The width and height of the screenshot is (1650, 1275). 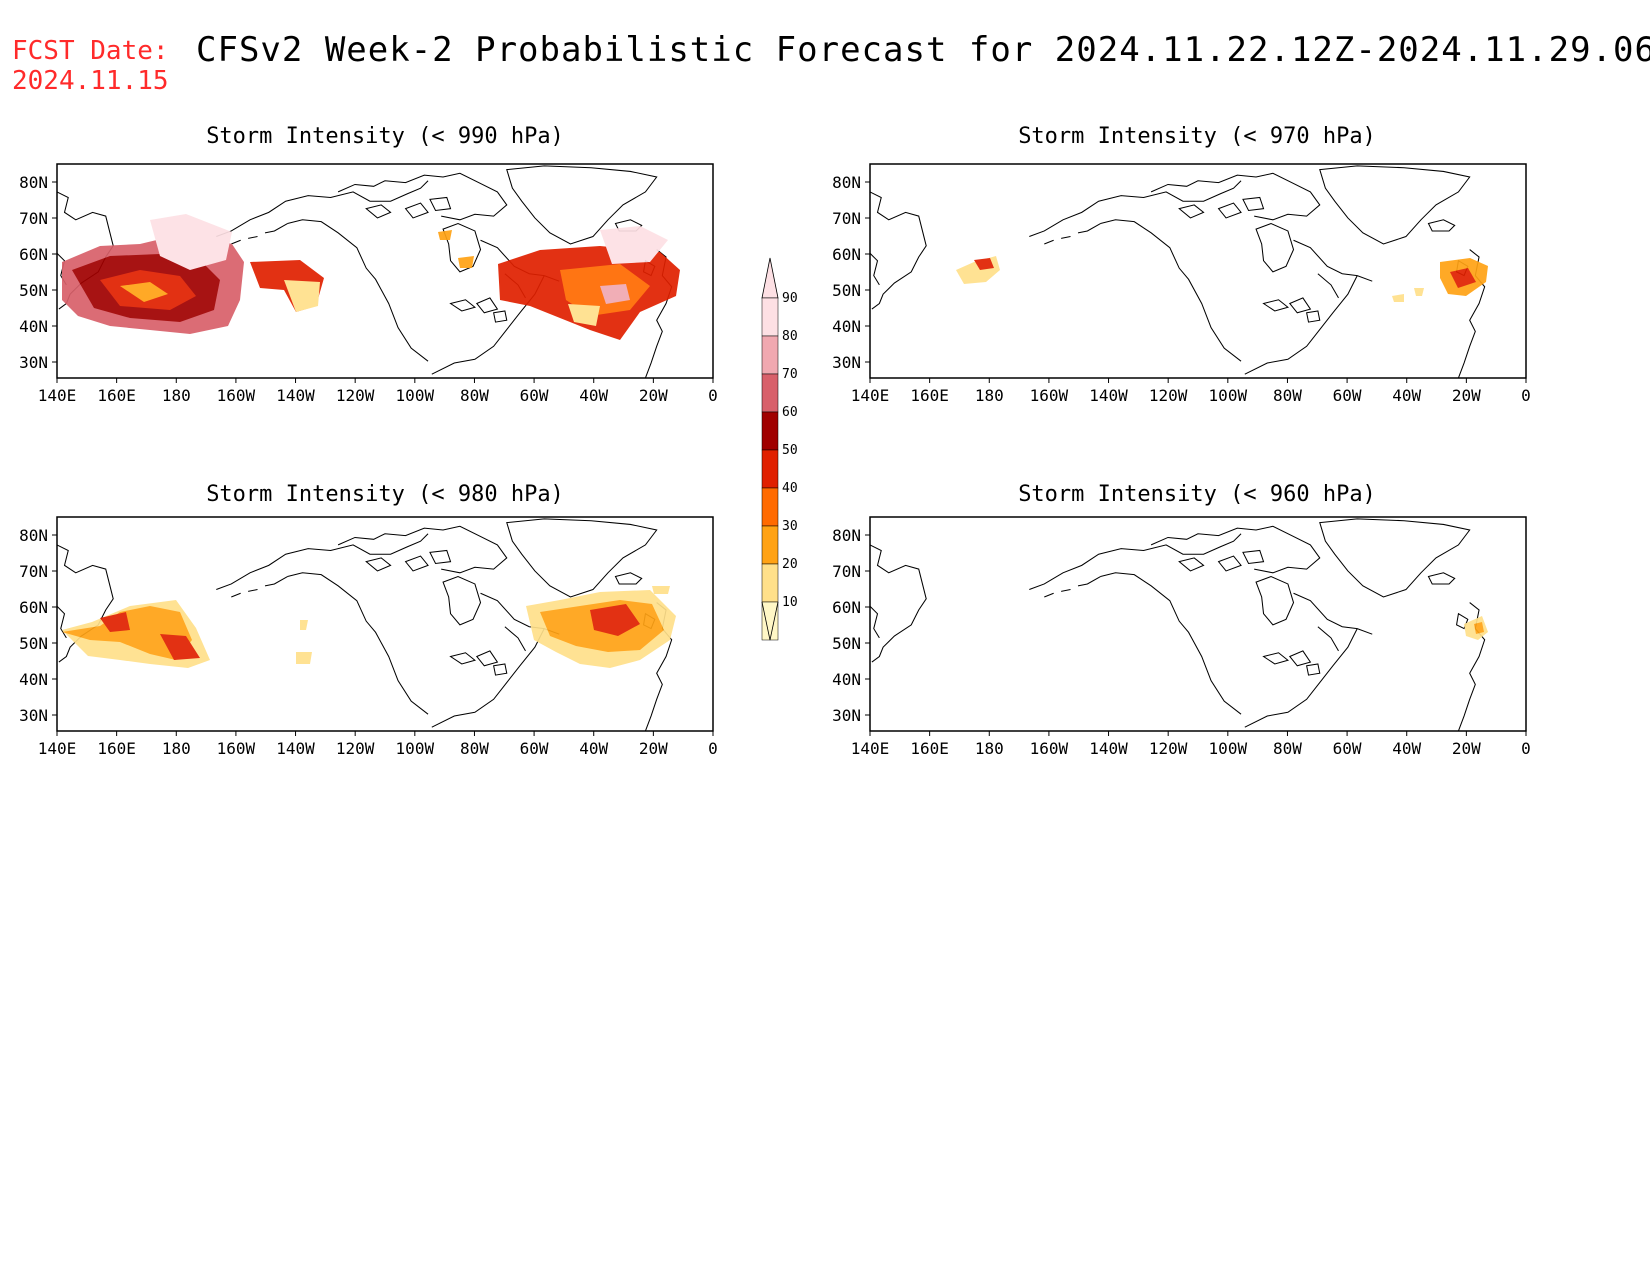 What do you see at coordinates (790, 450) in the screenshot?
I see `colorbar-tick-label: 50` at bounding box center [790, 450].